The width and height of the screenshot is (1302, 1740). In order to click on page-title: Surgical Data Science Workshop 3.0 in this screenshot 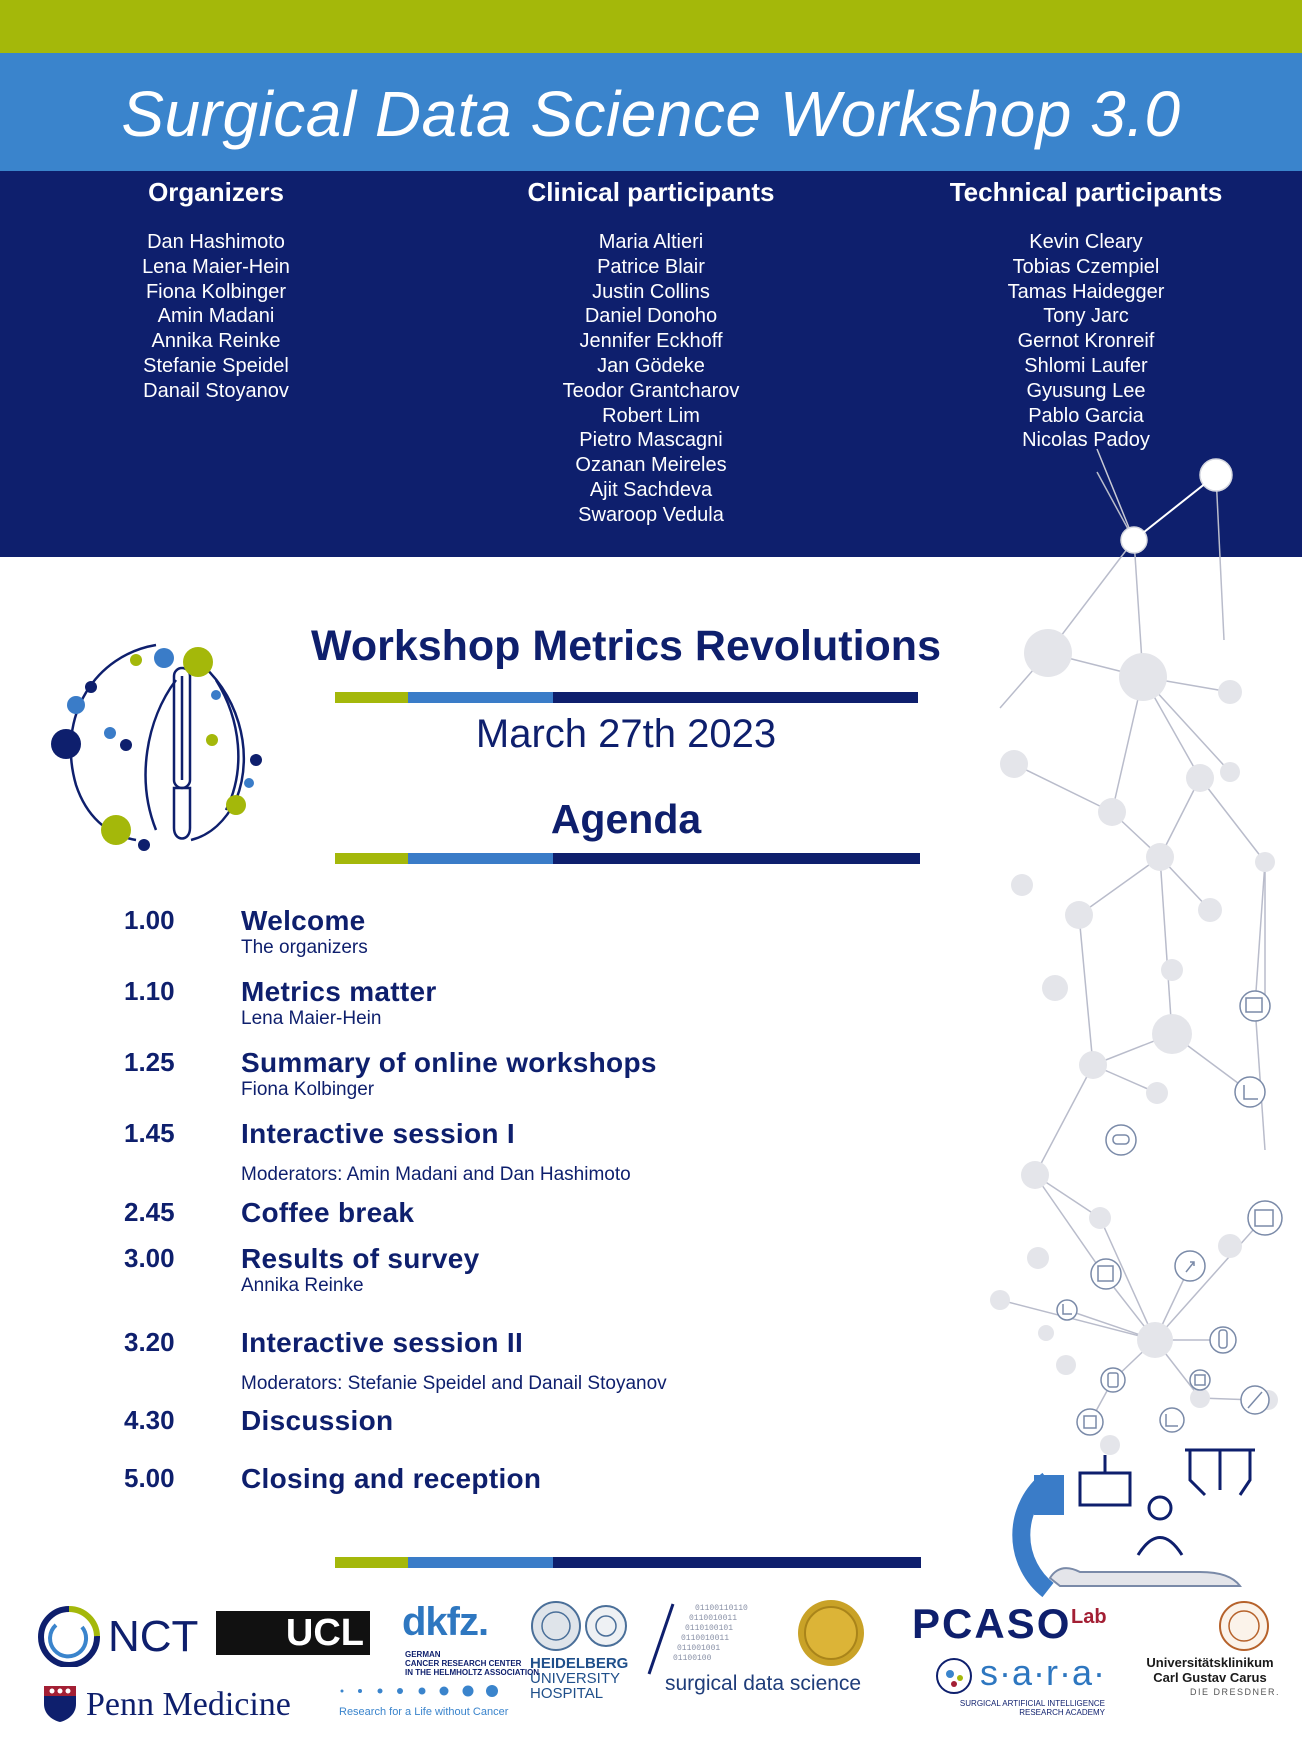, I will do `click(651, 114)`.